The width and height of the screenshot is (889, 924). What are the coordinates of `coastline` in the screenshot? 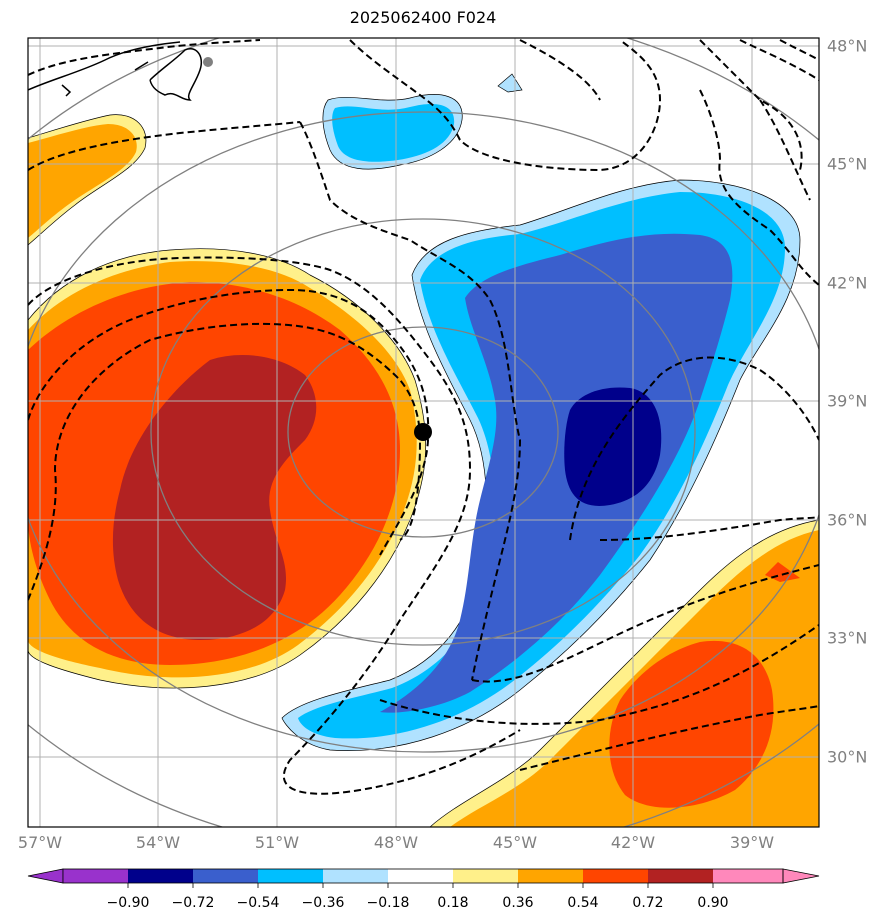 It's located at (115, 71).